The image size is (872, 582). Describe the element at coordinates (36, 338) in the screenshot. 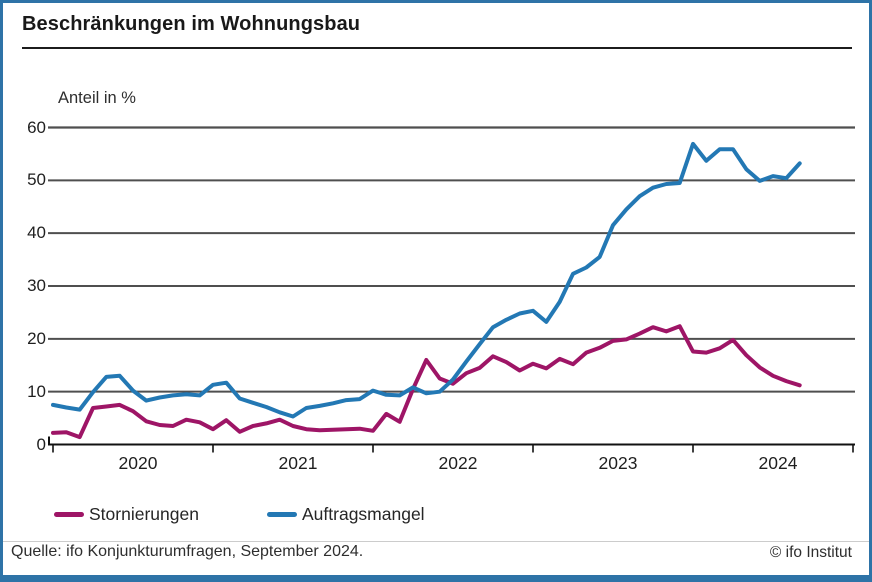

I see `y-tick-20: 20` at that location.